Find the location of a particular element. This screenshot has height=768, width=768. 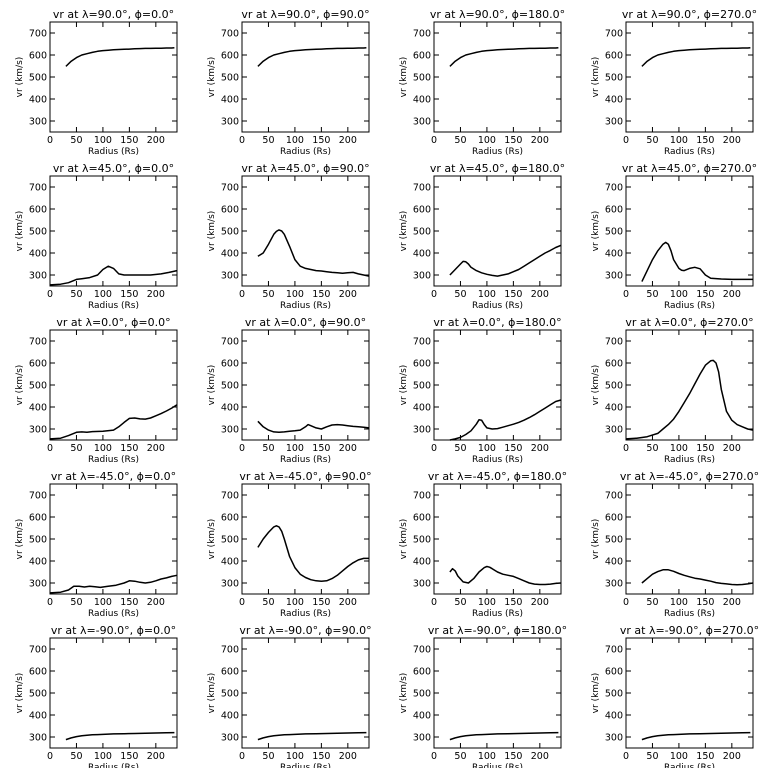

panel-title: vr at λ=45.0°, ϕ=90.0° is located at coordinates (305, 168).